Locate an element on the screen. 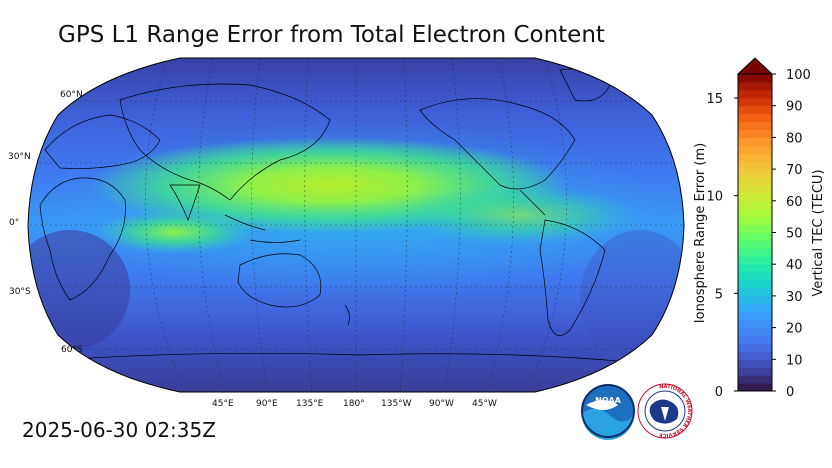  colorbar-right-tick-label: 40 is located at coordinates (794, 265).